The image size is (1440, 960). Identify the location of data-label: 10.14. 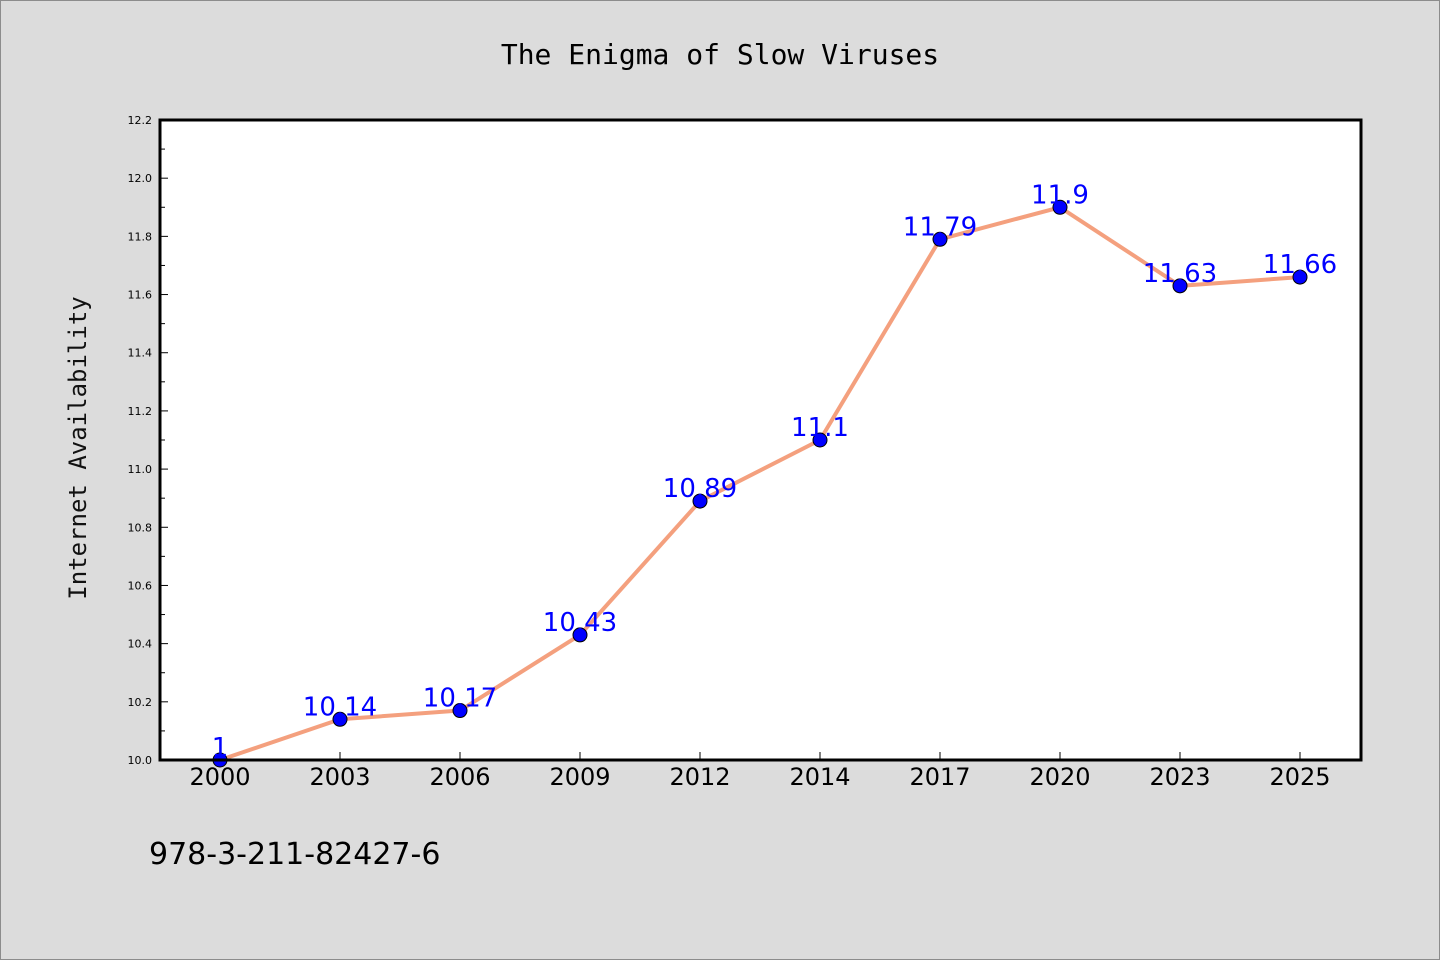
(340, 707).